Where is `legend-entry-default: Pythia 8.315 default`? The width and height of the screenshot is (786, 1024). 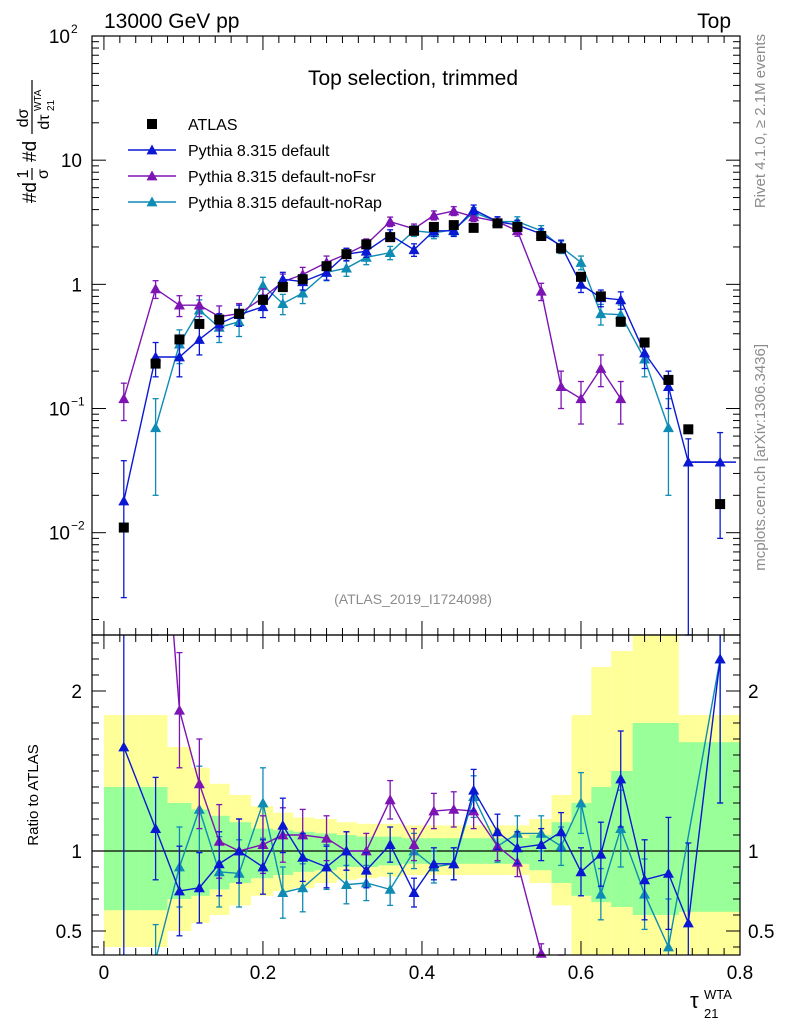
legend-entry-default: Pythia 8.315 default is located at coordinates (229, 151).